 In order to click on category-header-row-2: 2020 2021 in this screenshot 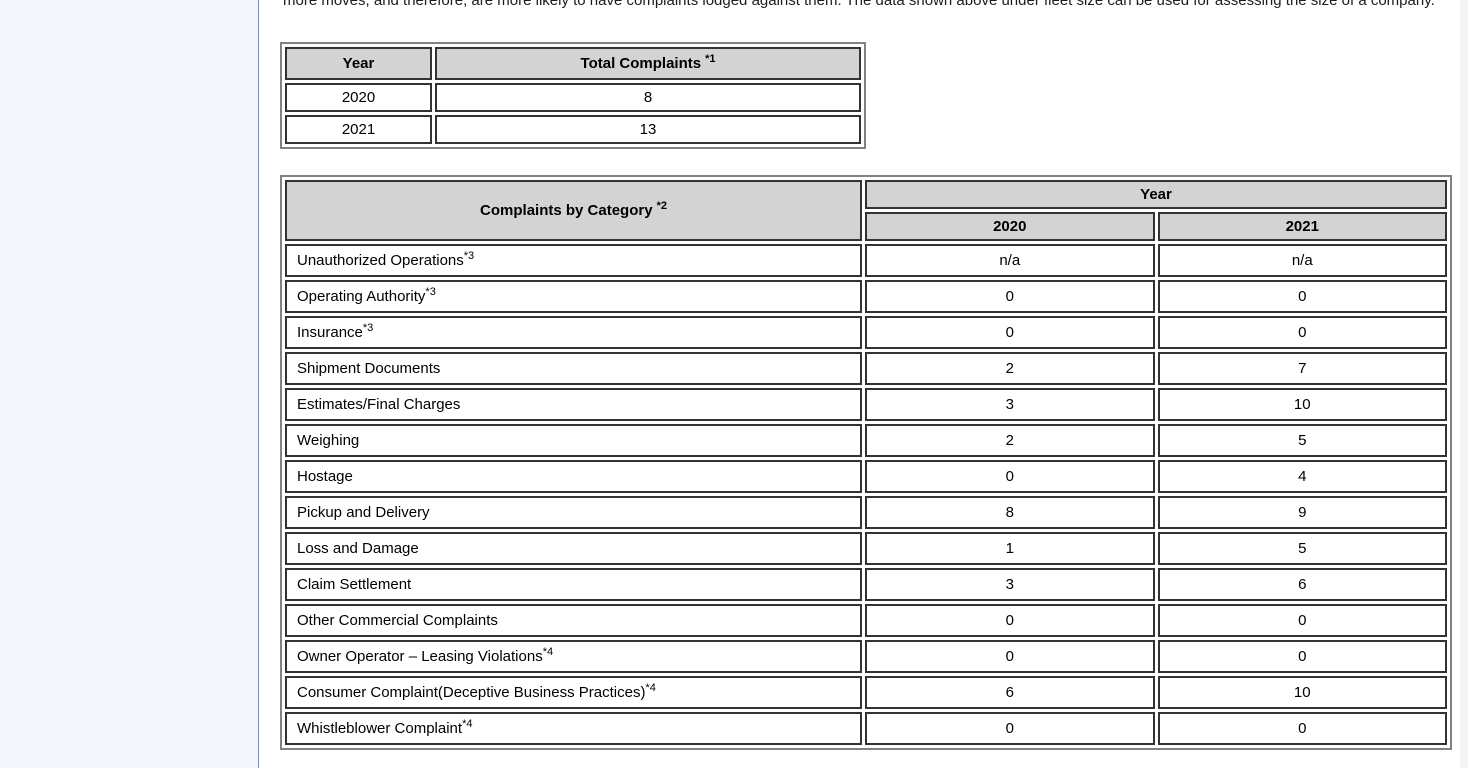, I will do `click(866, 226)`.